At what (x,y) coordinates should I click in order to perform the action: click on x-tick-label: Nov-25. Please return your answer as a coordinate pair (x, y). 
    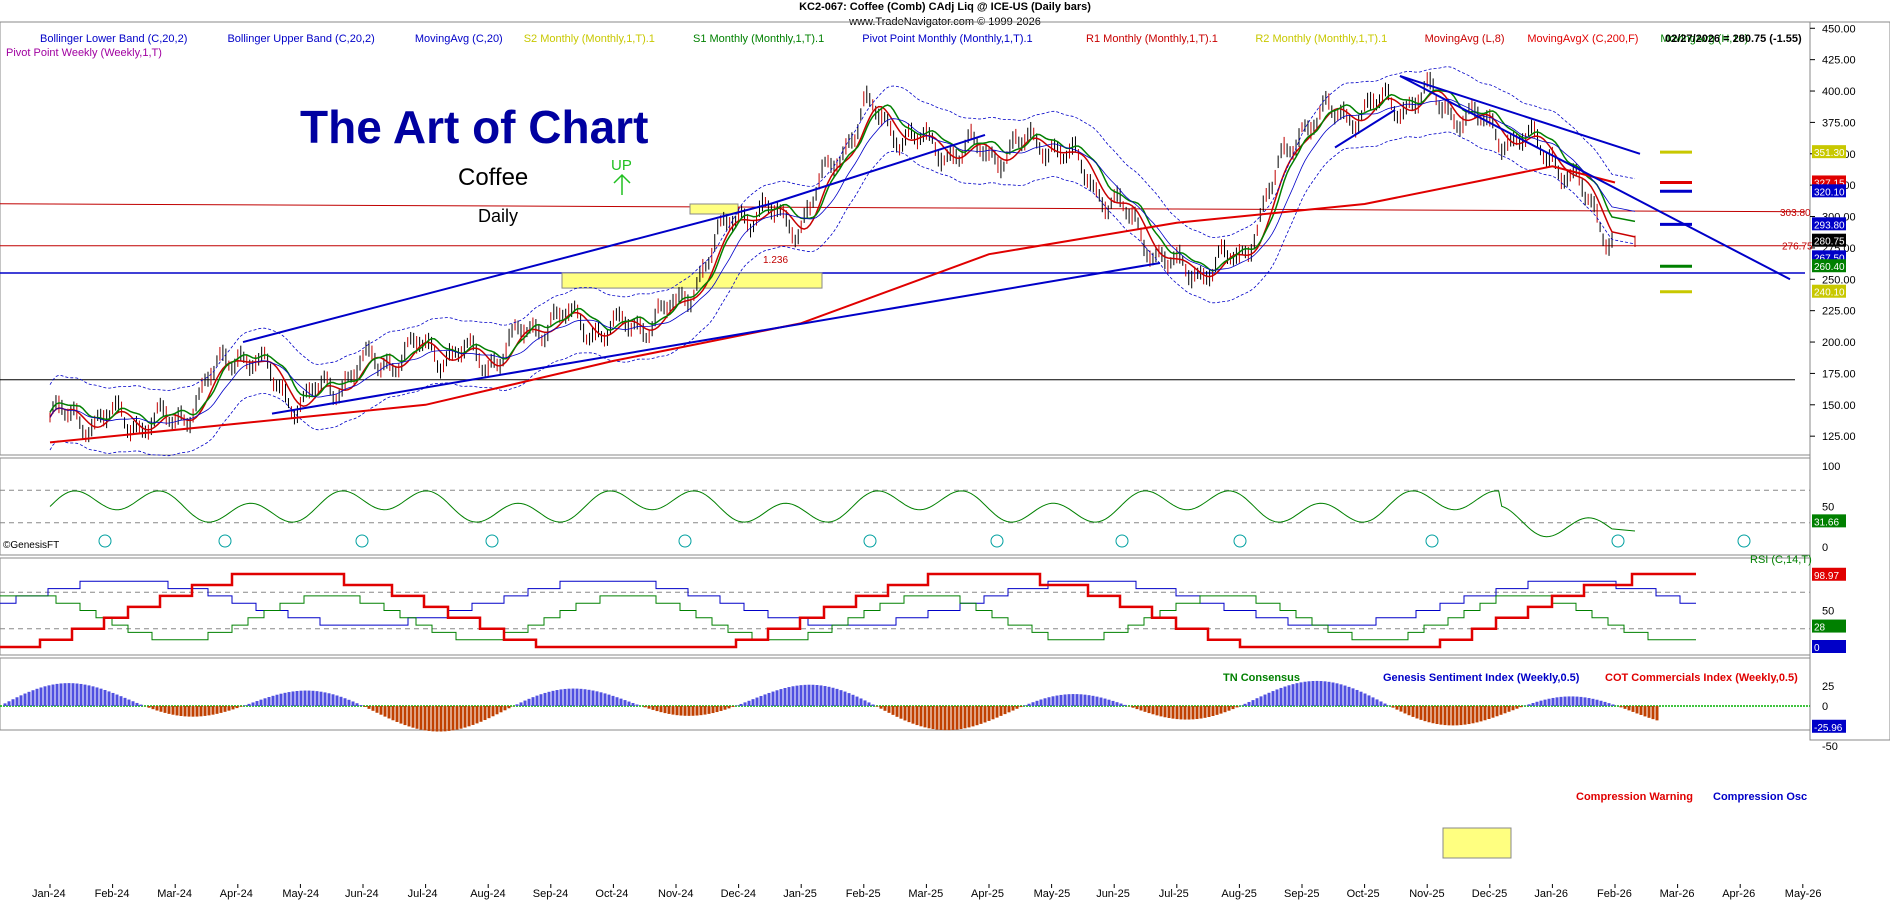
    Looking at the image, I should click on (1426, 894).